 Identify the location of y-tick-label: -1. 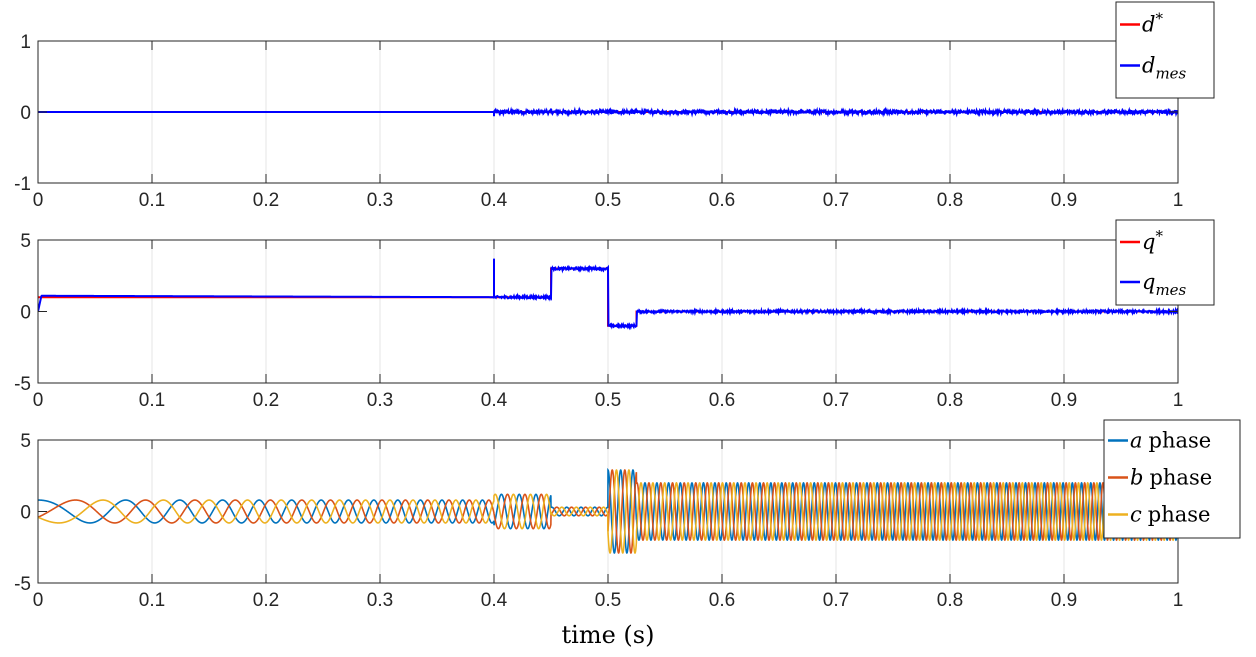
(22, 184).